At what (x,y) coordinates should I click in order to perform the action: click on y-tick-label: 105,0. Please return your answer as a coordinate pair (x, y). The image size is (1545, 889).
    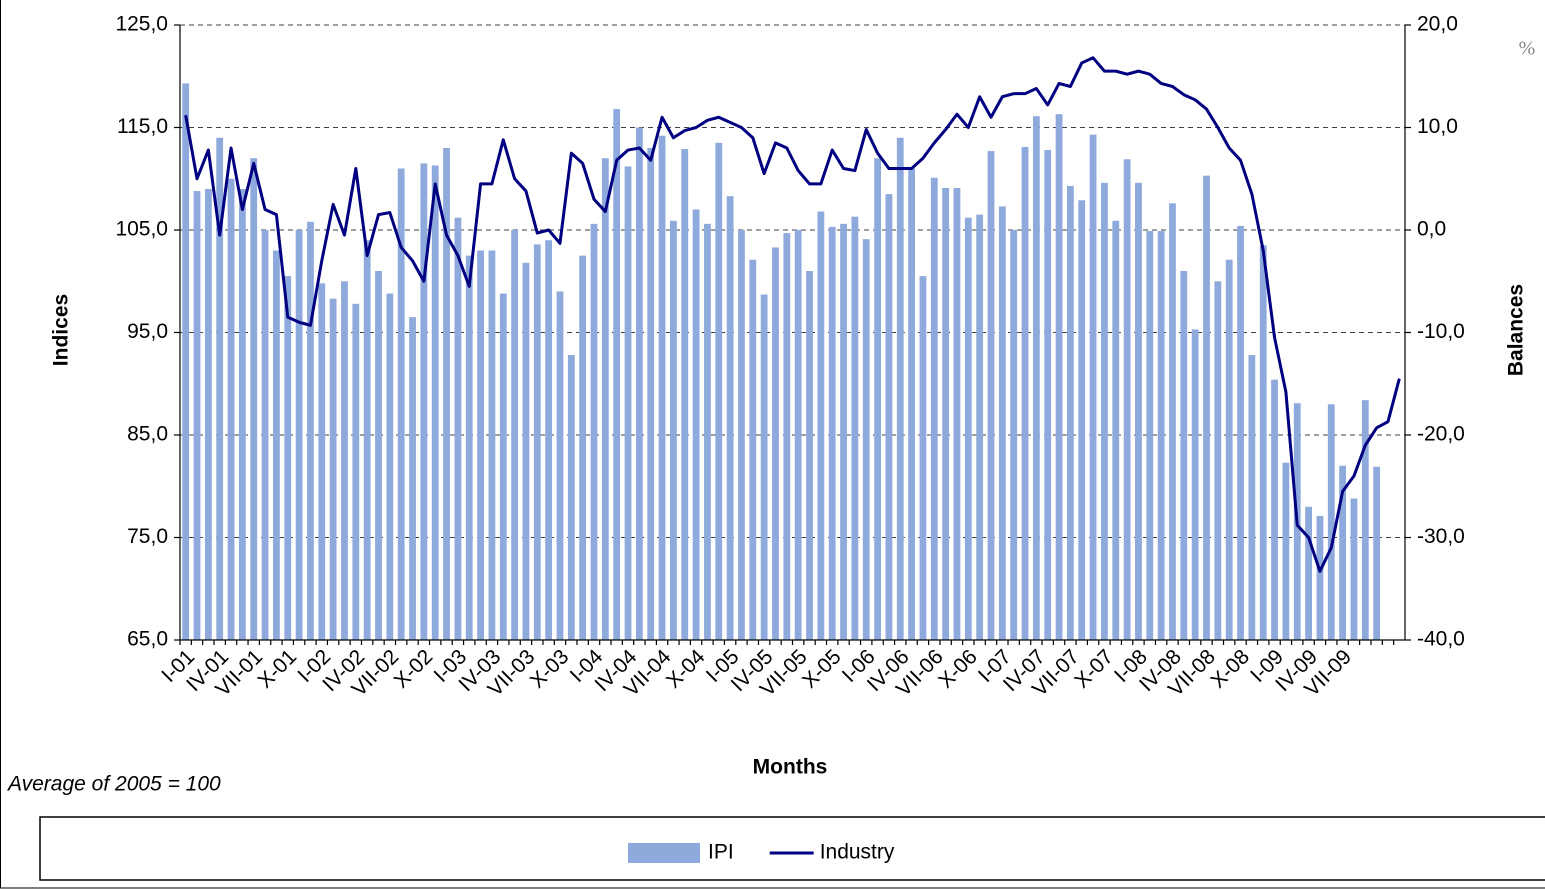
    Looking at the image, I should click on (141, 229).